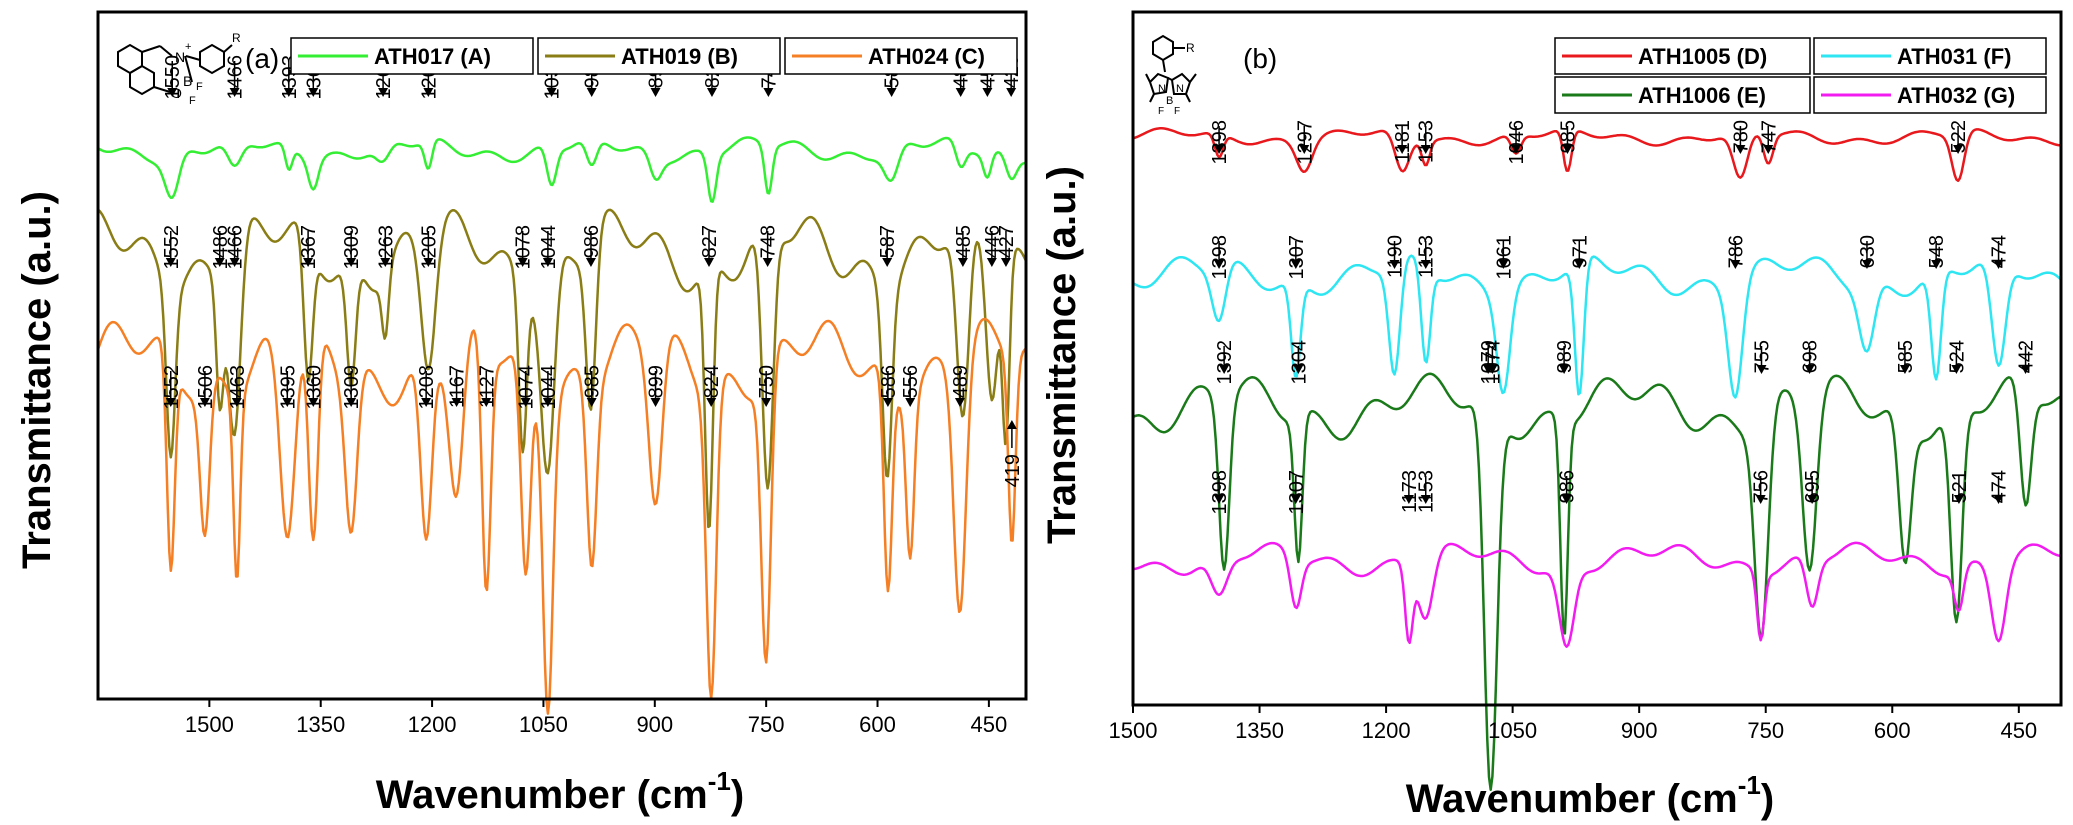 Image resolution: width=2073 pixels, height=825 pixels. Describe the element at coordinates (187, 81) in the screenshot. I see `molecule-a-b-label: B` at that location.